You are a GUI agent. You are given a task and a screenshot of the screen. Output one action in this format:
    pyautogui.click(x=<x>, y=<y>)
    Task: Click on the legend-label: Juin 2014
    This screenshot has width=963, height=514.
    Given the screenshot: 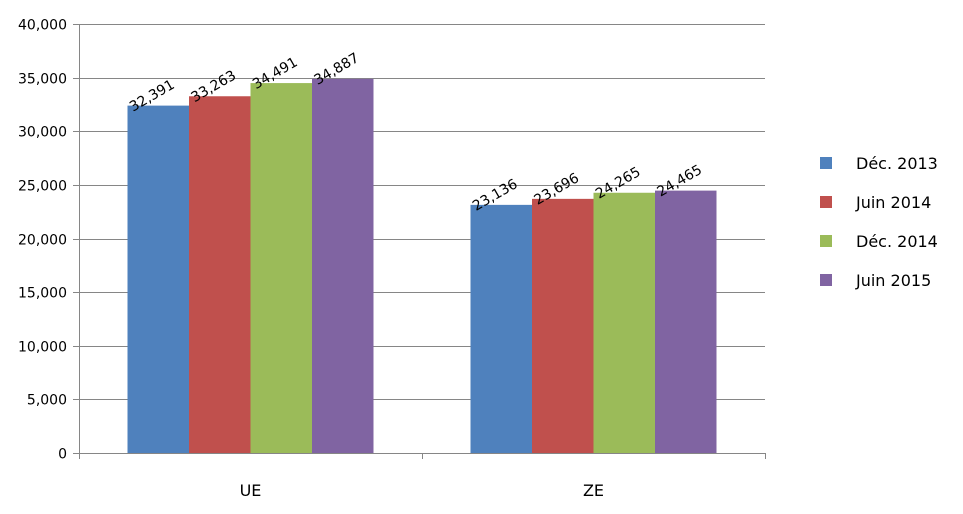 What is the action you would take?
    pyautogui.click(x=893, y=202)
    